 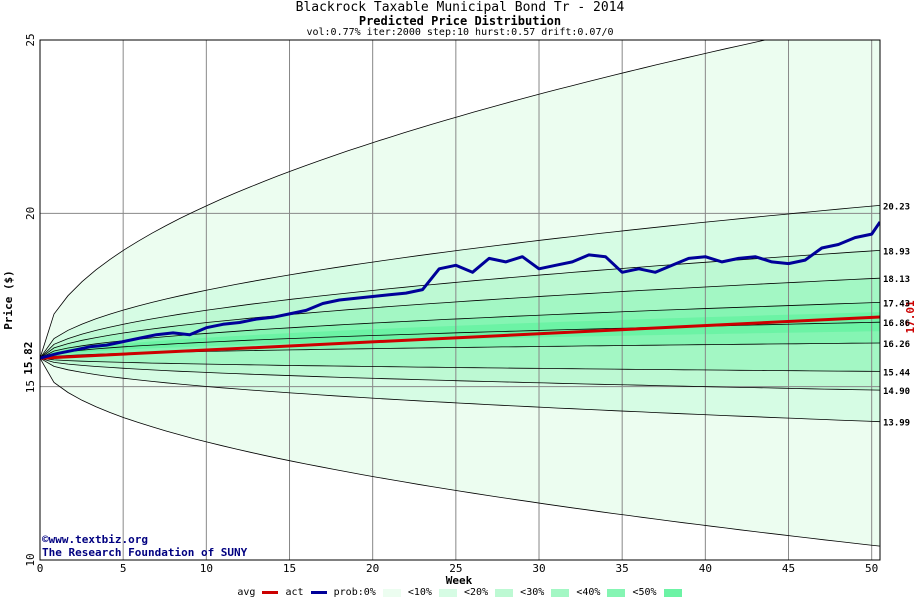 I want to click on legend-40-label: <40%, so click(x=588, y=592).